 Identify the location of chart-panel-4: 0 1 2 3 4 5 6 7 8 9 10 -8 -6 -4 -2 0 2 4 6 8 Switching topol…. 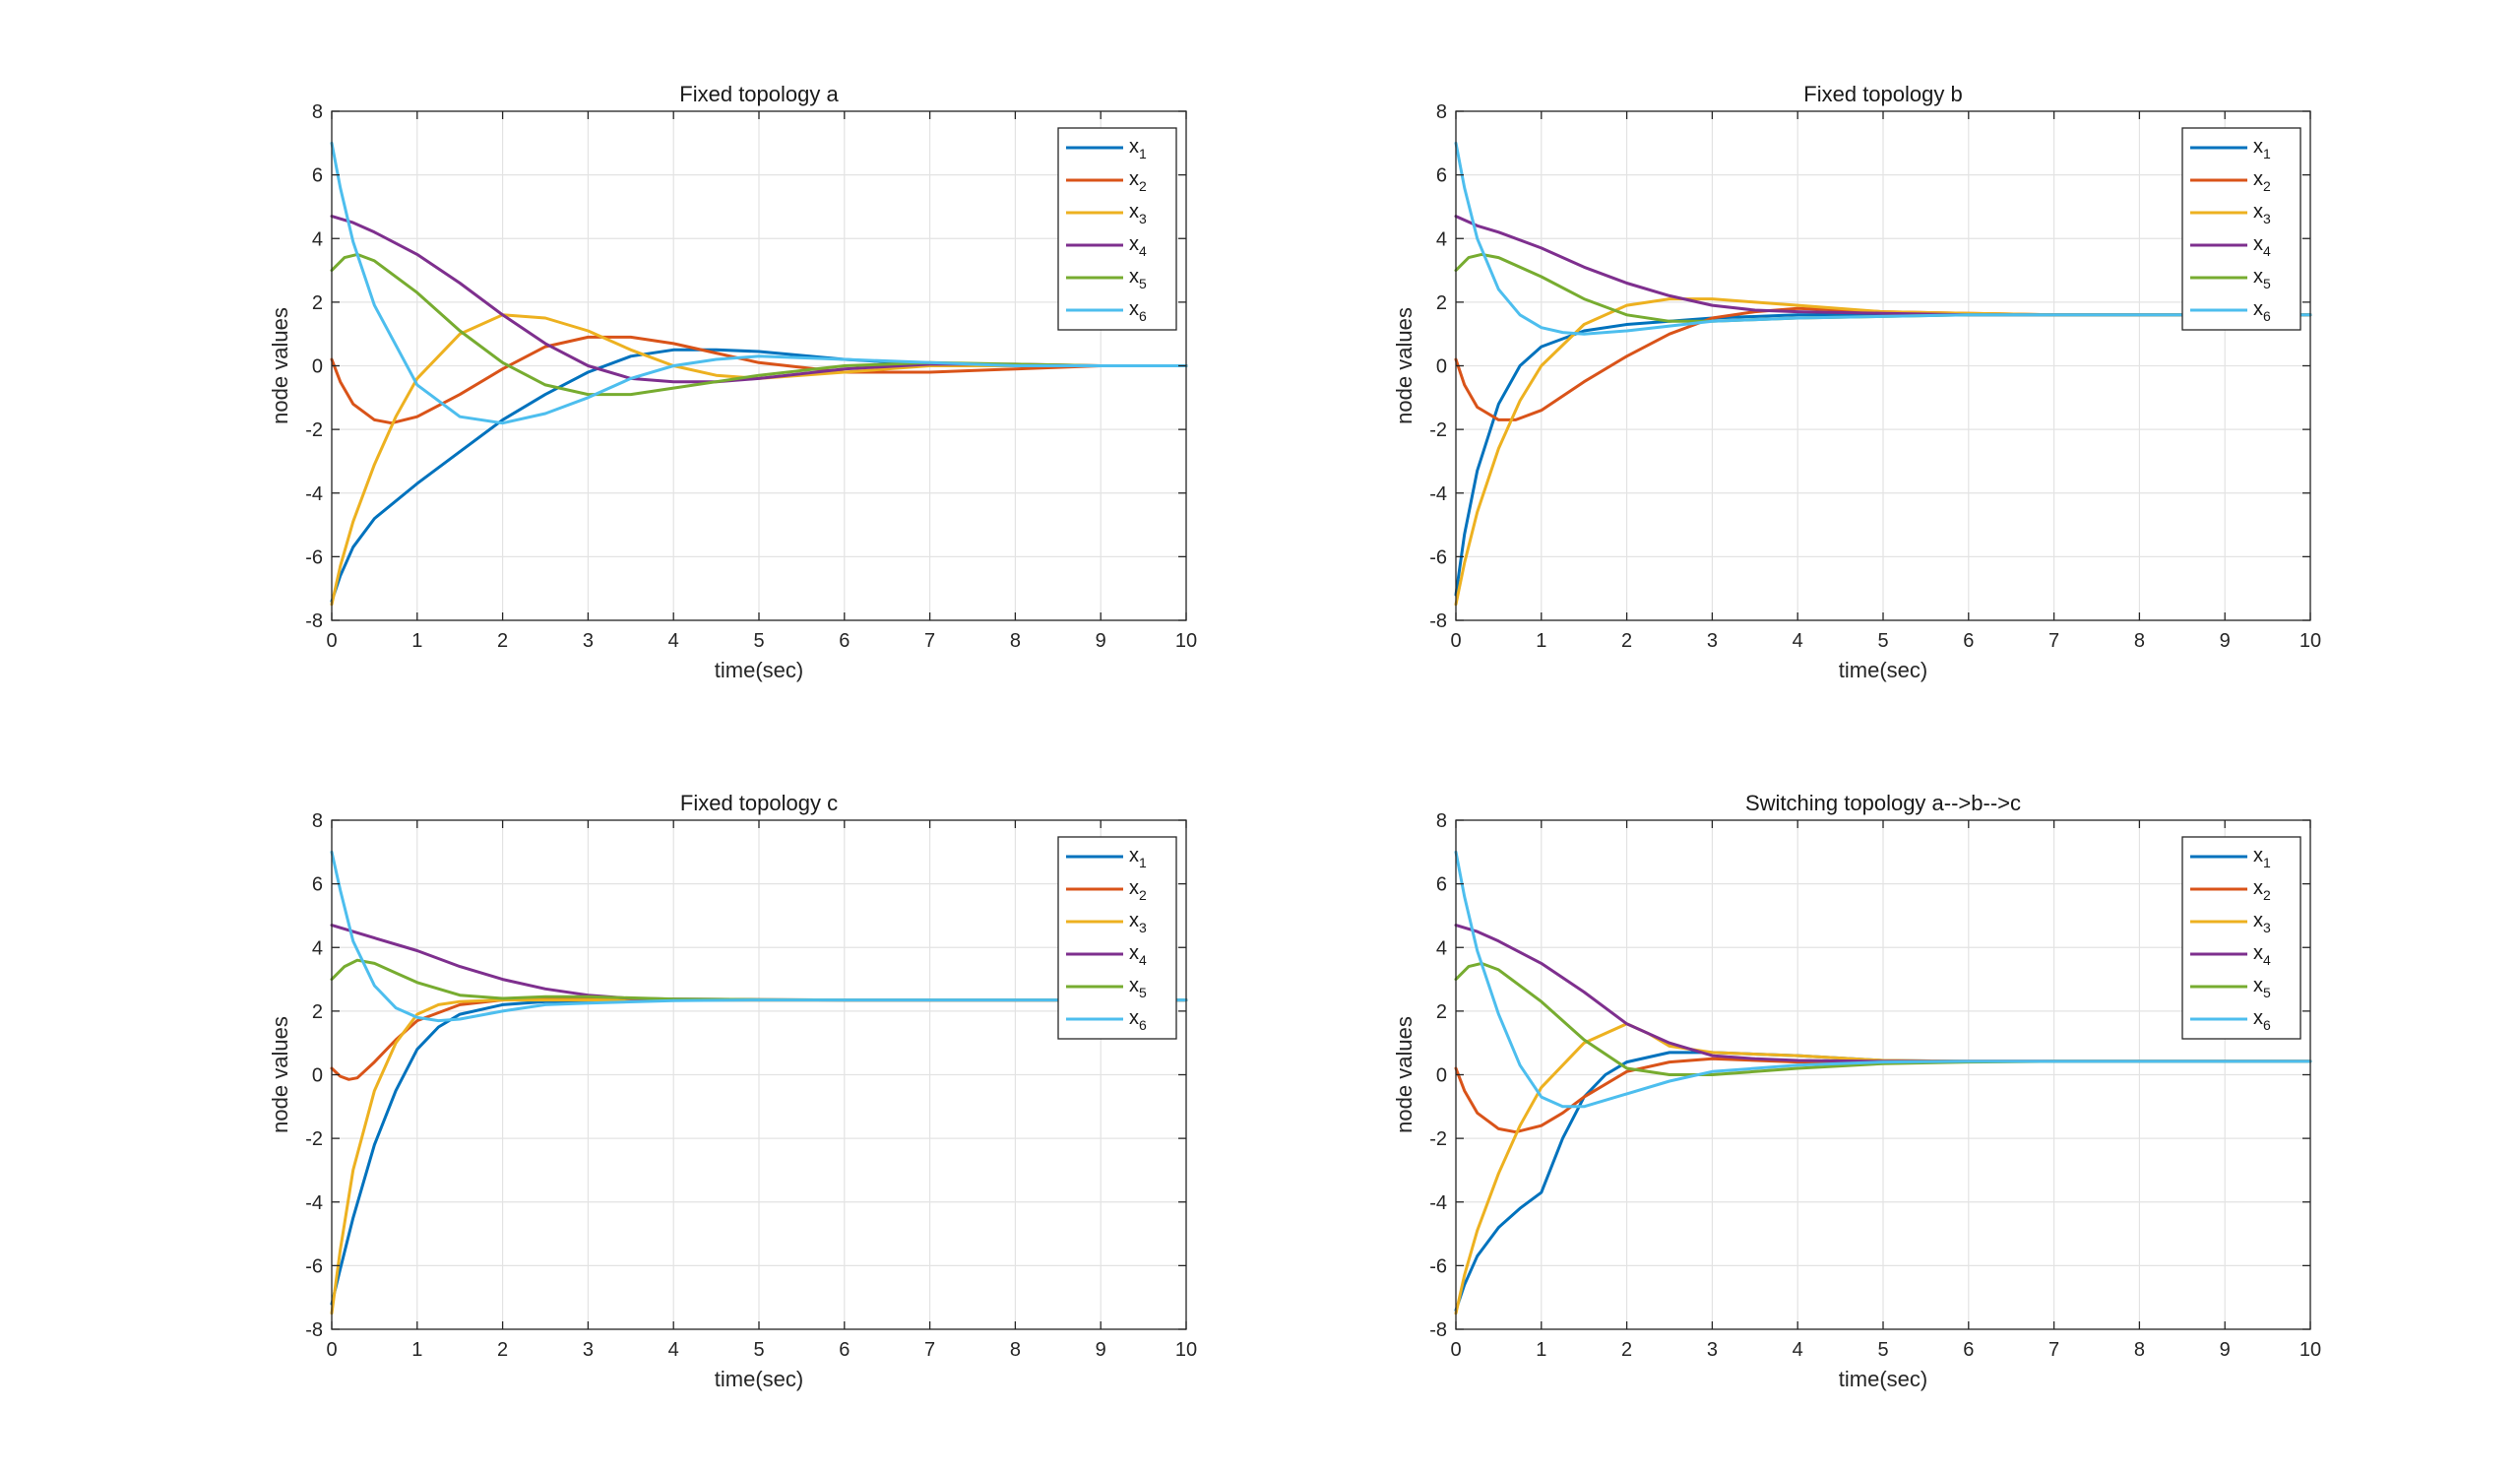
(1856, 1091).